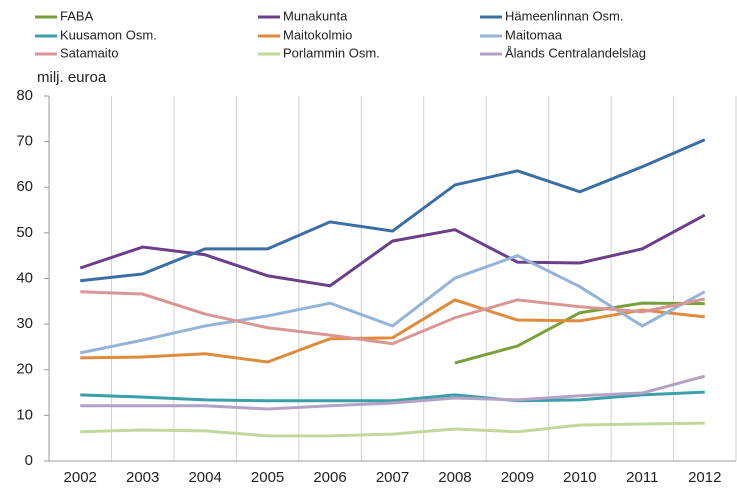  I want to click on y-tick-label: 80, so click(24, 95).